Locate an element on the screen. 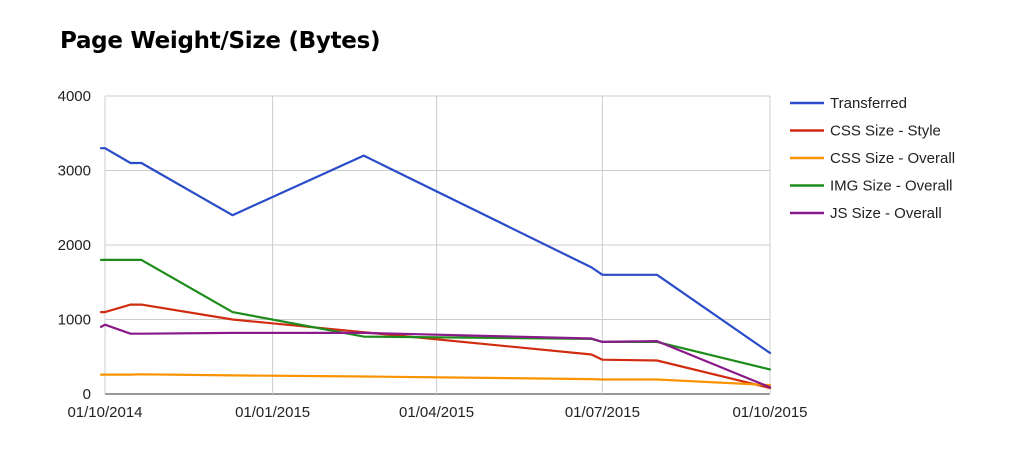  legend-label: Transferred is located at coordinates (868, 103).